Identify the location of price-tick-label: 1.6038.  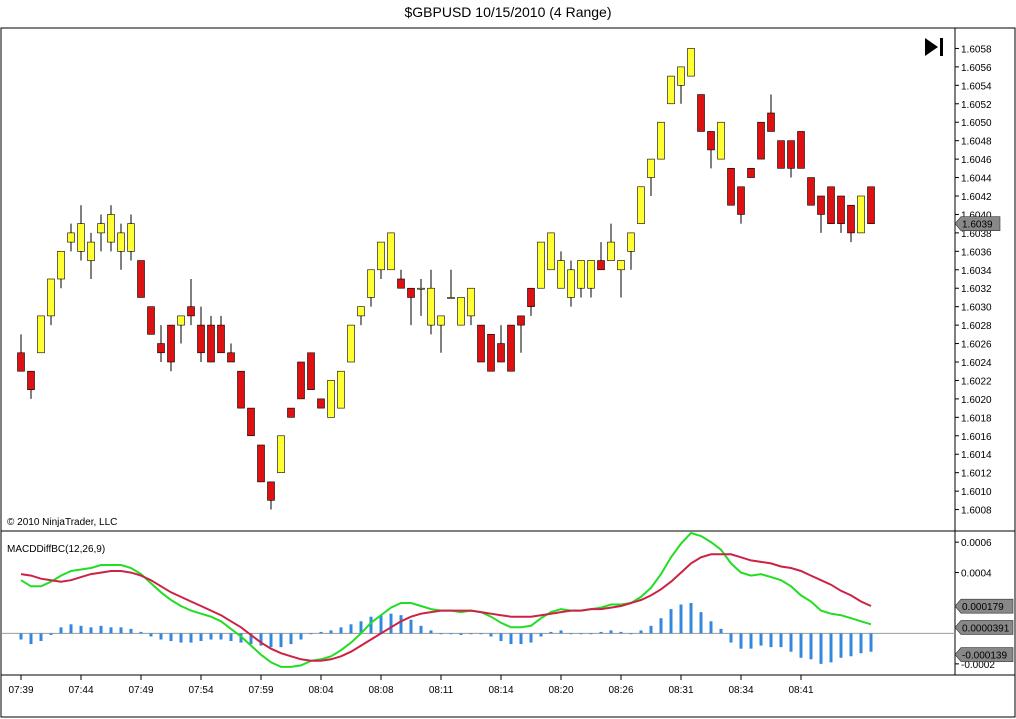
(976, 234).